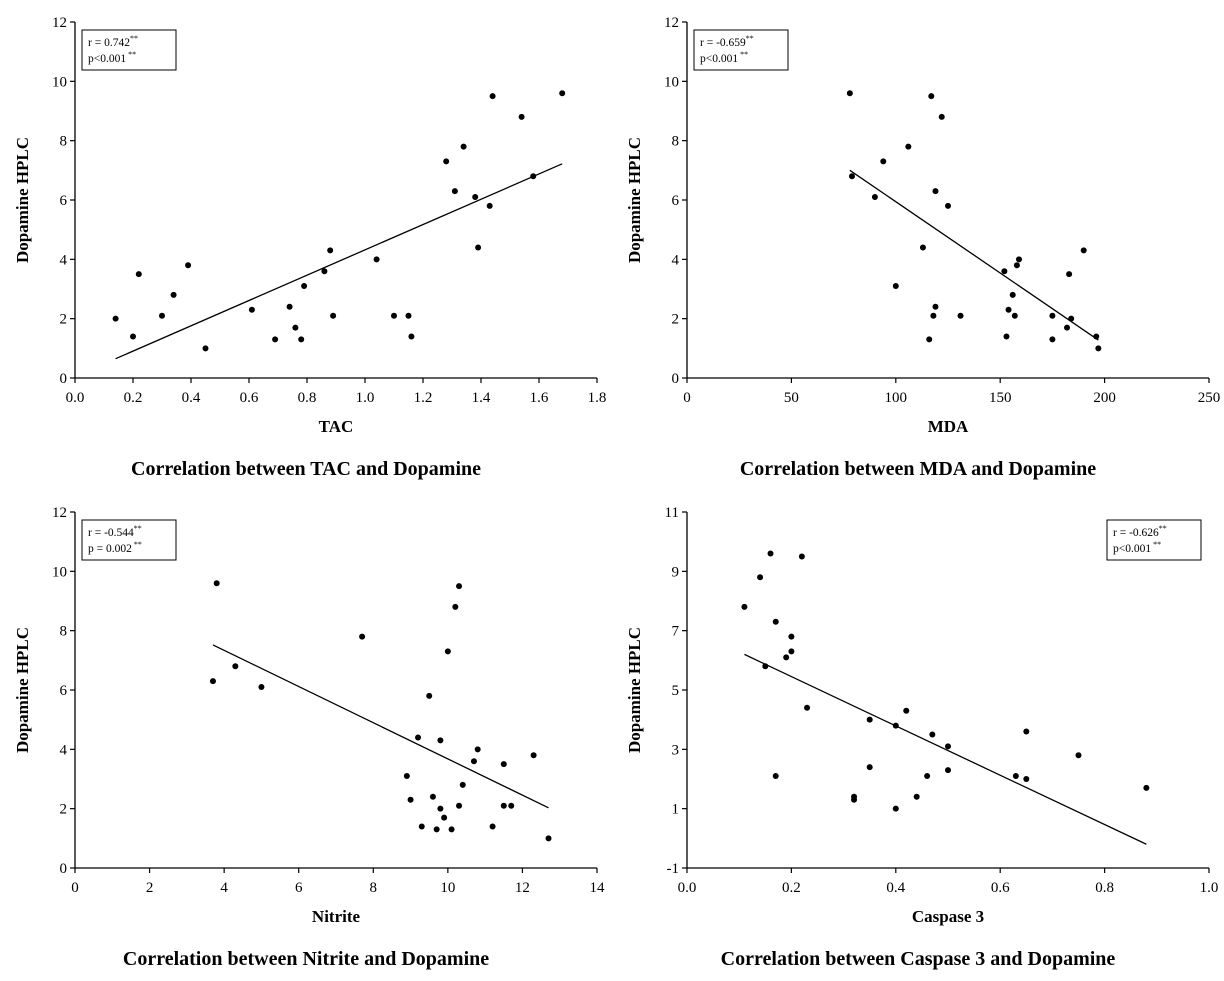  What do you see at coordinates (481, 398) in the screenshot?
I see `x-tick-label: 1.4` at bounding box center [481, 398].